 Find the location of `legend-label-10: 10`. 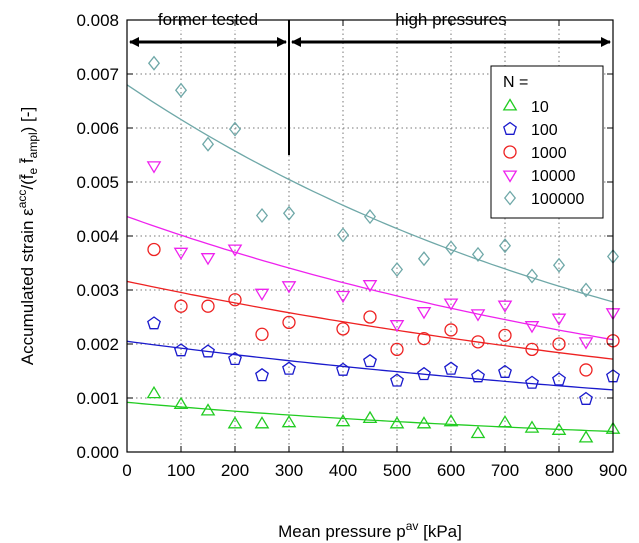

legend-label-10: 10 is located at coordinates (540, 107).